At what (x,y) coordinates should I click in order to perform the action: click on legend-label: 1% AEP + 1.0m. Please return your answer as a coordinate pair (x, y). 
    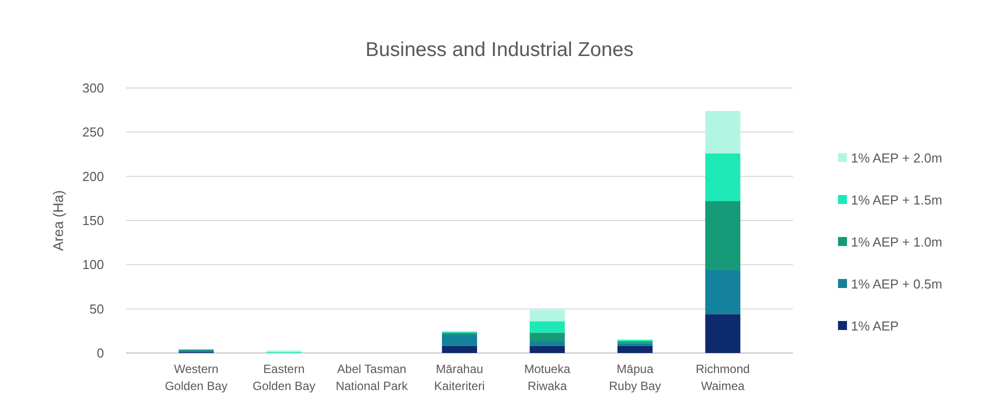
    Looking at the image, I should click on (896, 242).